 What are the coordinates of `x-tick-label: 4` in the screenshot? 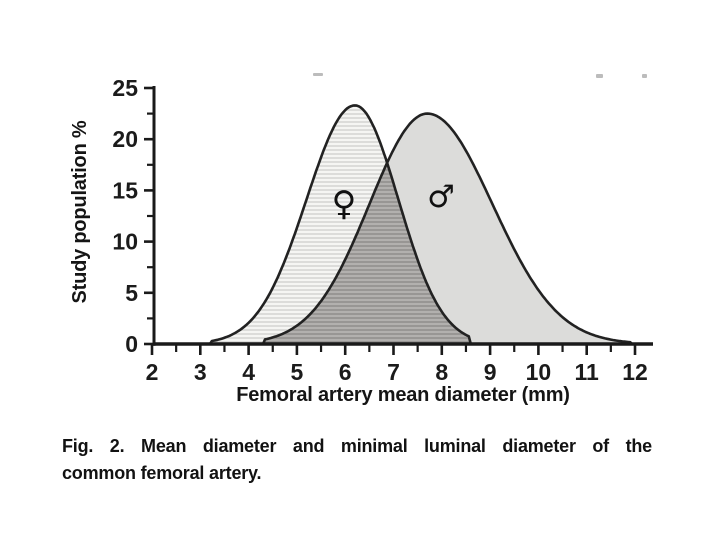 It's located at (248, 372).